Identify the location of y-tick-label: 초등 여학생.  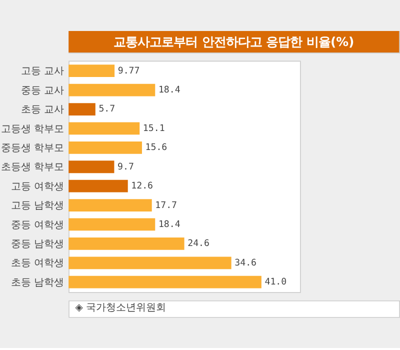
(37, 264).